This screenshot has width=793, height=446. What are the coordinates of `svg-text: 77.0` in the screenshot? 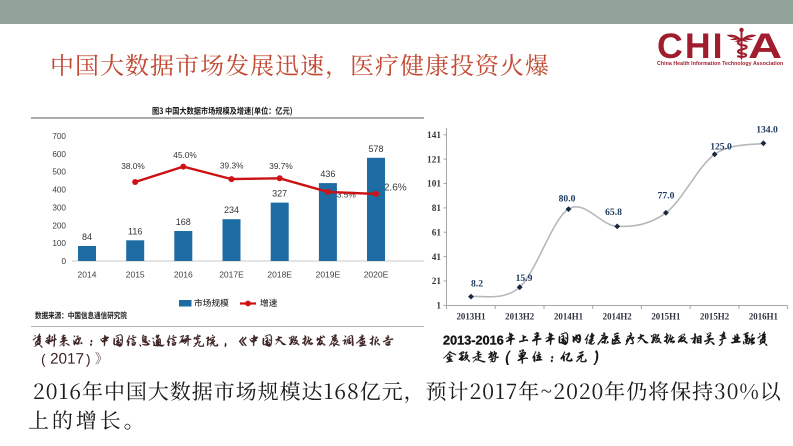 It's located at (666, 195).